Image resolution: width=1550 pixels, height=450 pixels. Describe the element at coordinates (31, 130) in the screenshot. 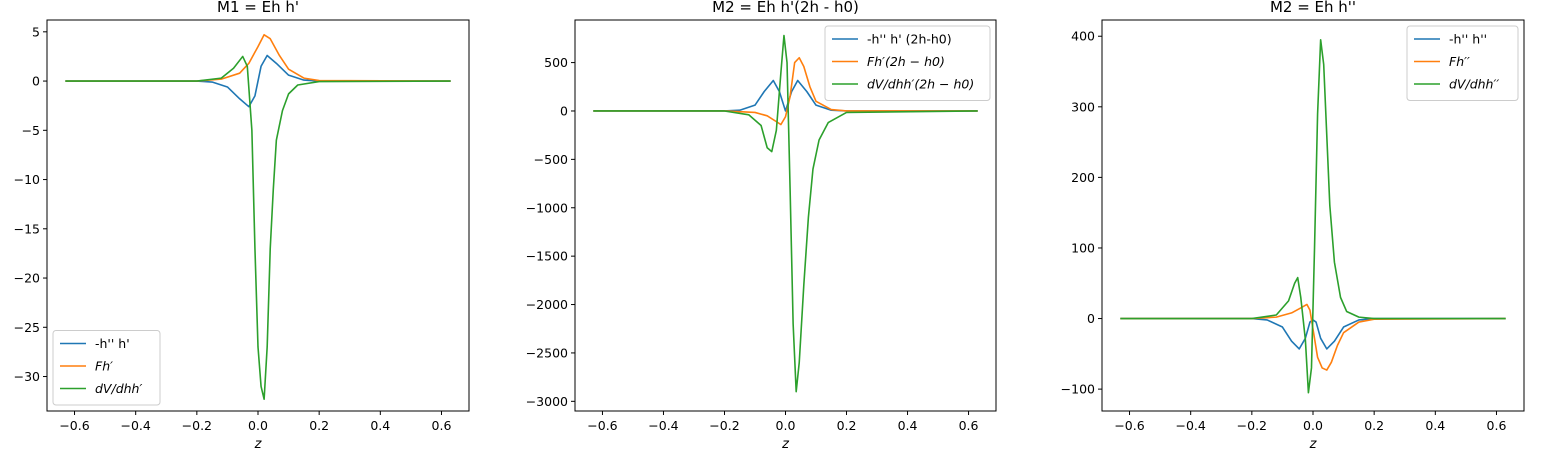

I see `y-tick-label: −5` at that location.